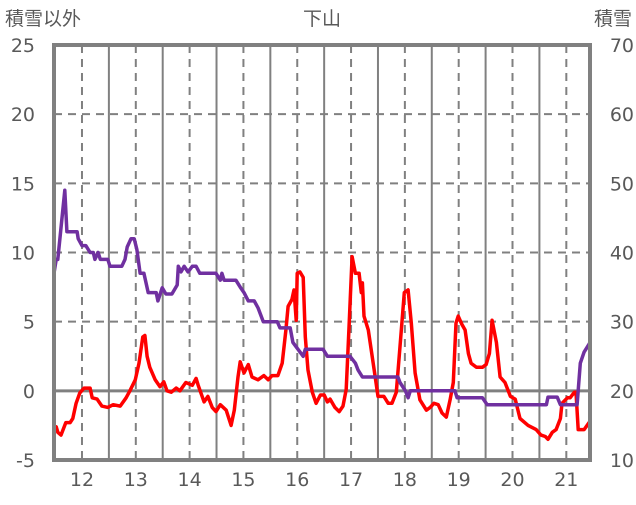 The width and height of the screenshot is (636, 505). Describe the element at coordinates (136, 480) in the screenshot. I see `x-tick-label: 13` at that location.